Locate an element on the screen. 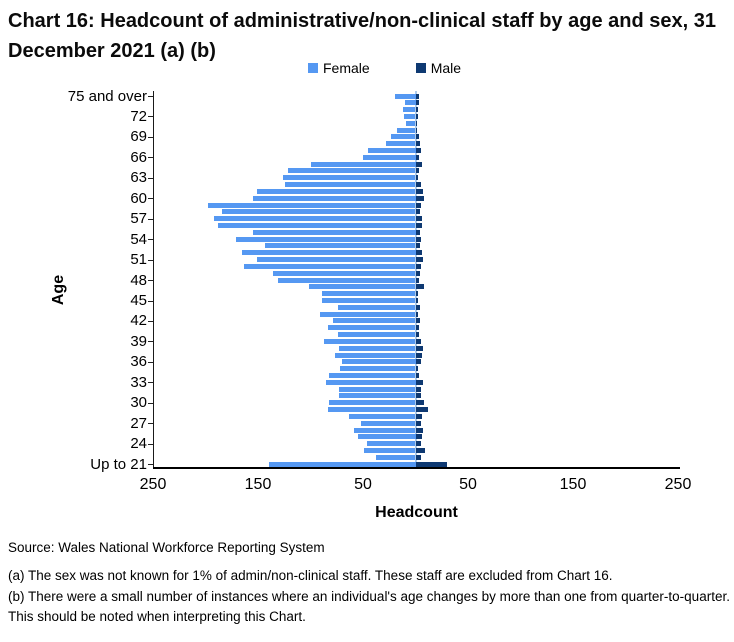 The width and height of the screenshot is (734, 642). x-tick-label-0: 250 is located at coordinates (153, 484).